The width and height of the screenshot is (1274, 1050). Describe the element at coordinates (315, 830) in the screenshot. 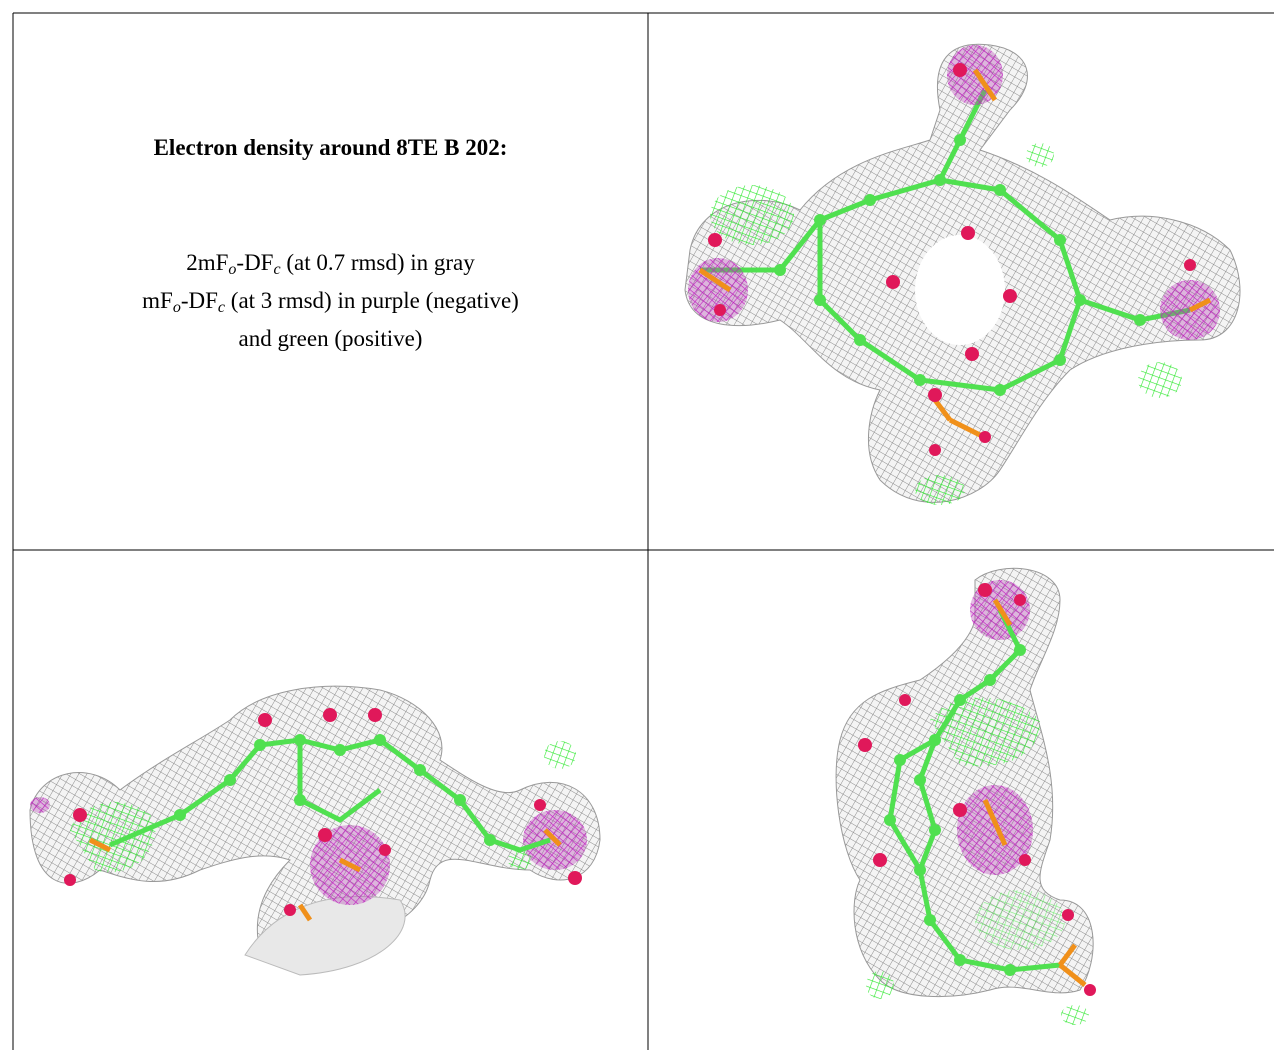

I see `density-view-side` at that location.